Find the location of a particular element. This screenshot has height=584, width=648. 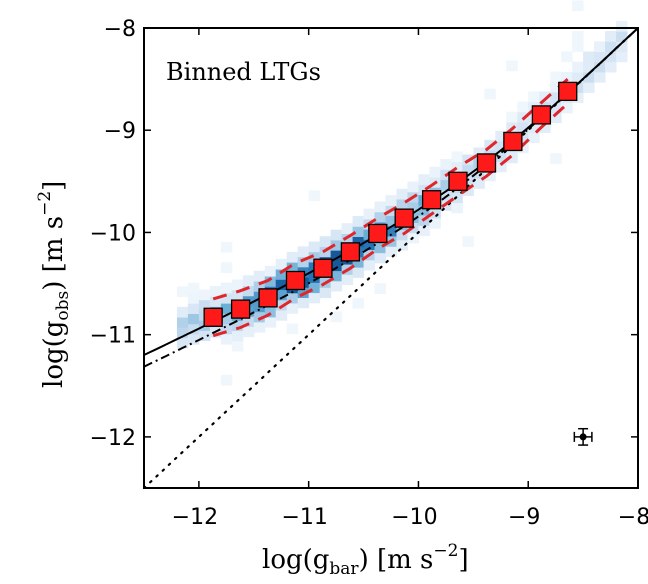

panel-annotation: Binned LTGs is located at coordinates (243, 72).